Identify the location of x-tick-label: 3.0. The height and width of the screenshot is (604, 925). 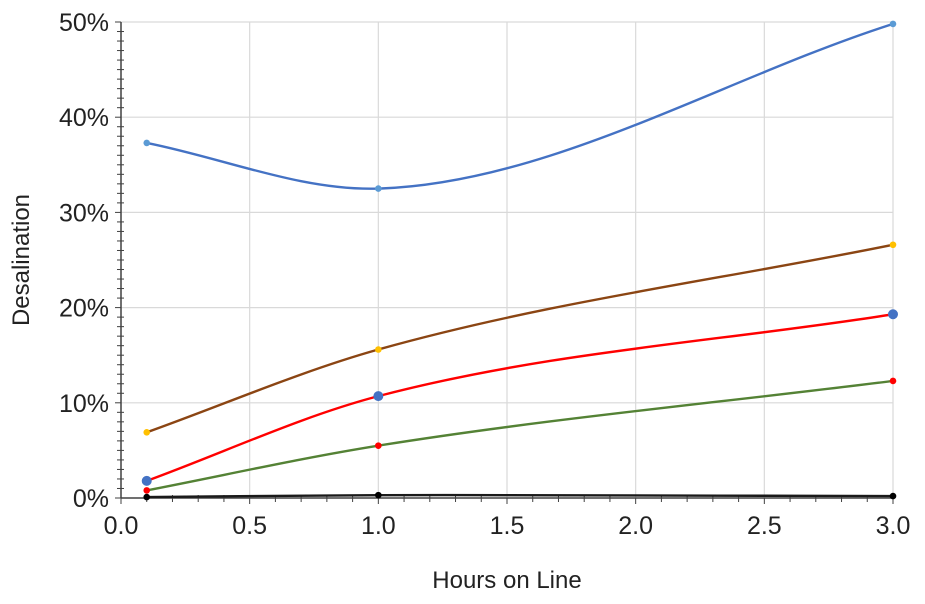
(893, 526).